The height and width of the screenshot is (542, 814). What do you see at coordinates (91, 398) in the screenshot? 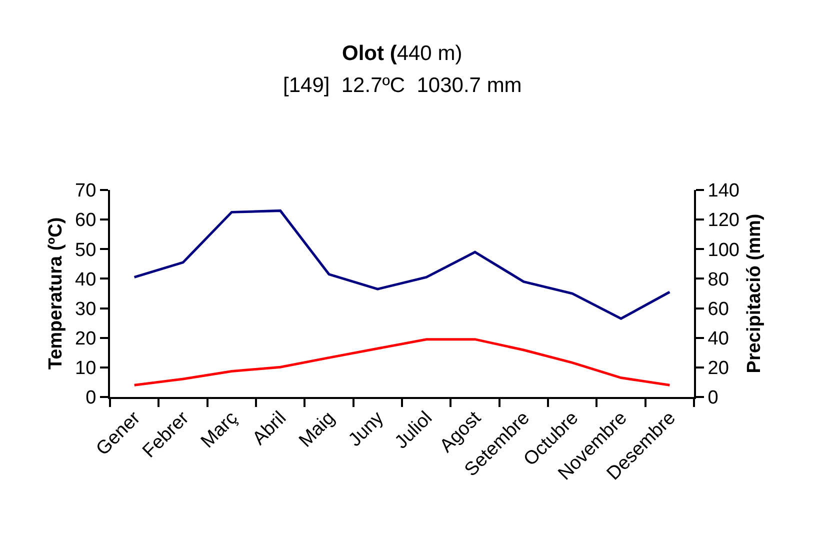
I see `y-tick-label: 0` at bounding box center [91, 398].